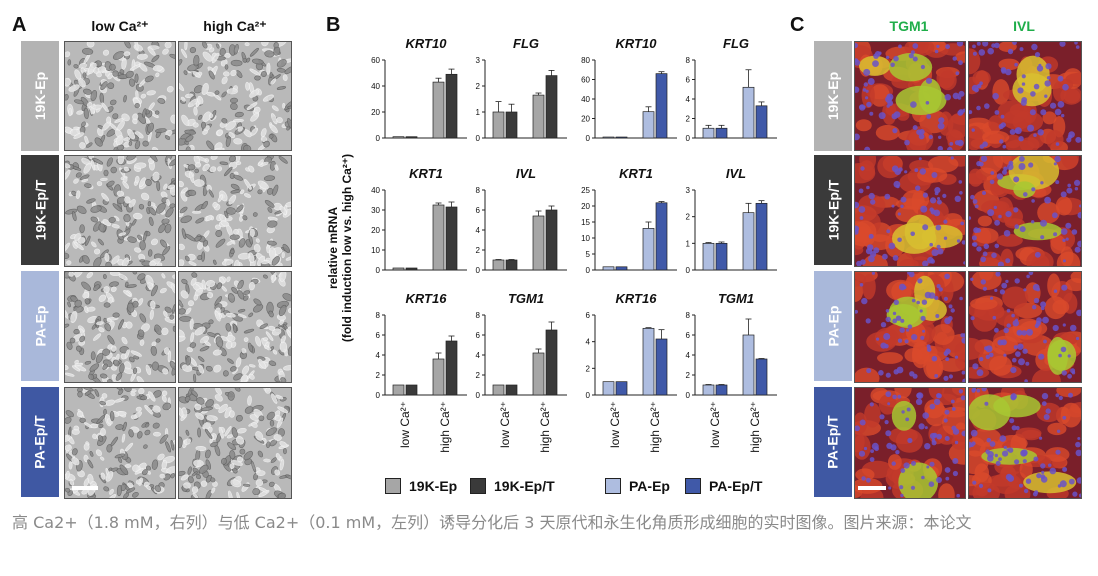 The width and height of the screenshot is (1098, 576). What do you see at coordinates (347, 248) in the screenshot?
I see `y-axis-label-line2: (fold induction low vs. high Ca²⁺)` at bounding box center [347, 248].